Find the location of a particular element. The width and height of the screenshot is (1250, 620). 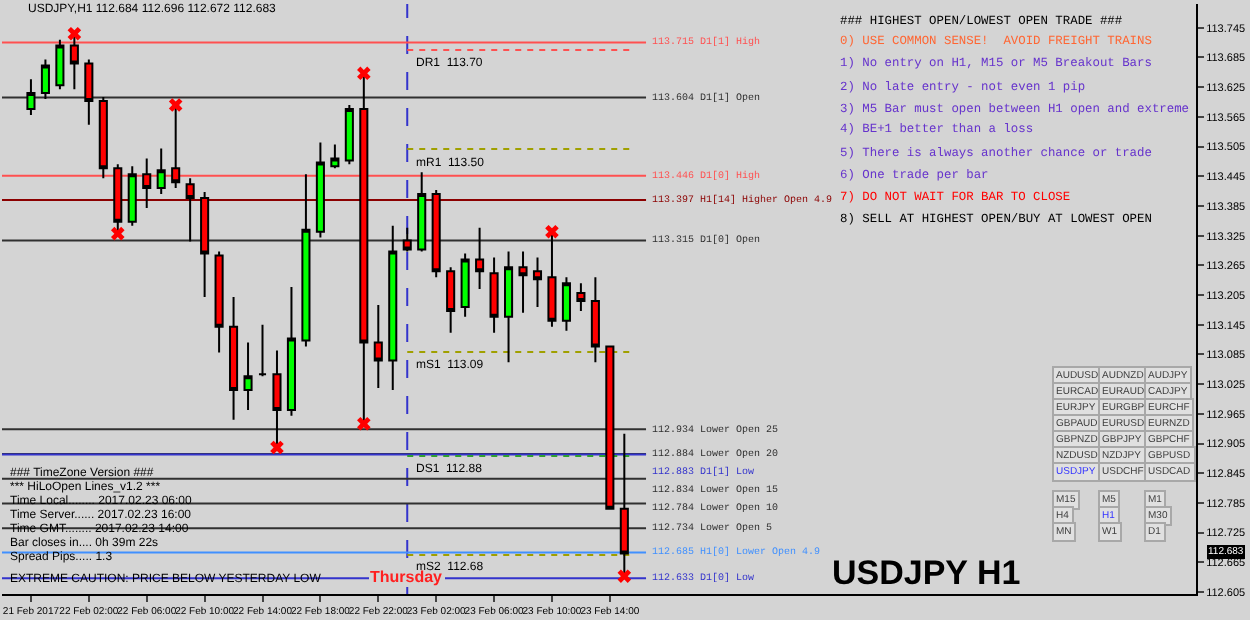

text: USDJPY H1 is located at coordinates (926, 573).